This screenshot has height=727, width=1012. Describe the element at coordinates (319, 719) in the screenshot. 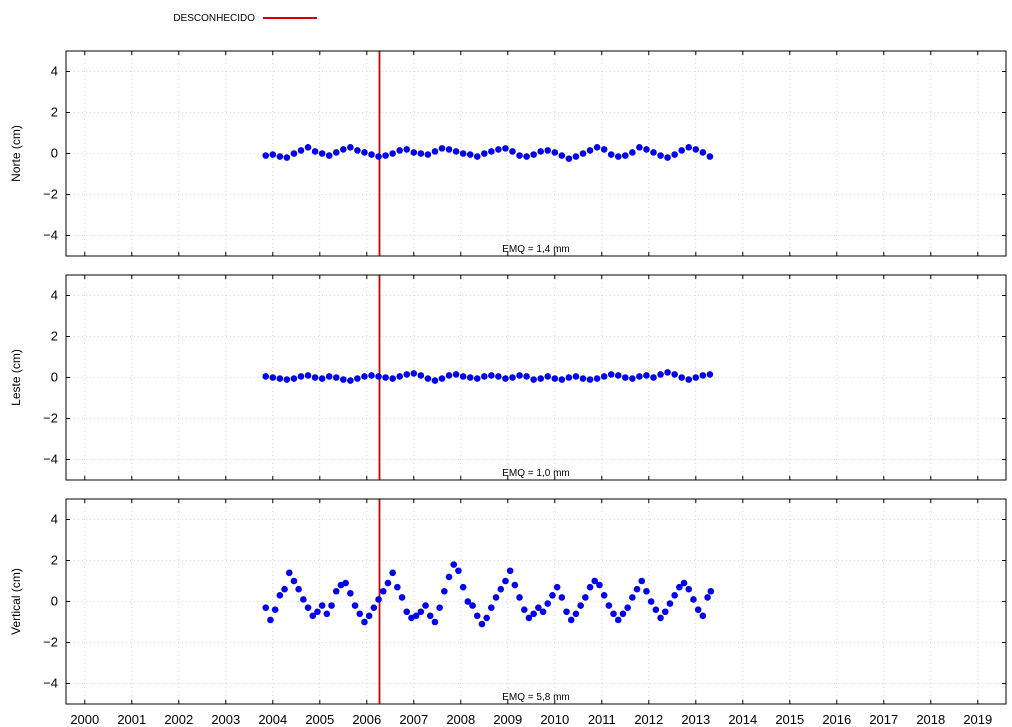

I see `x-tick-label: 2005` at that location.